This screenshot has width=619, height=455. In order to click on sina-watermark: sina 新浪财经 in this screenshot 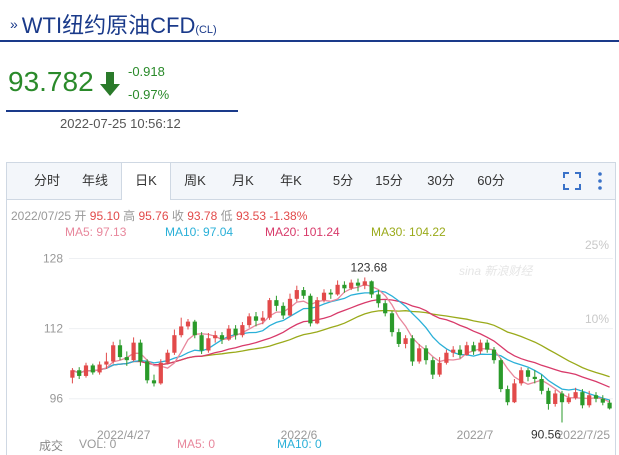, I will do `click(496, 271)`.